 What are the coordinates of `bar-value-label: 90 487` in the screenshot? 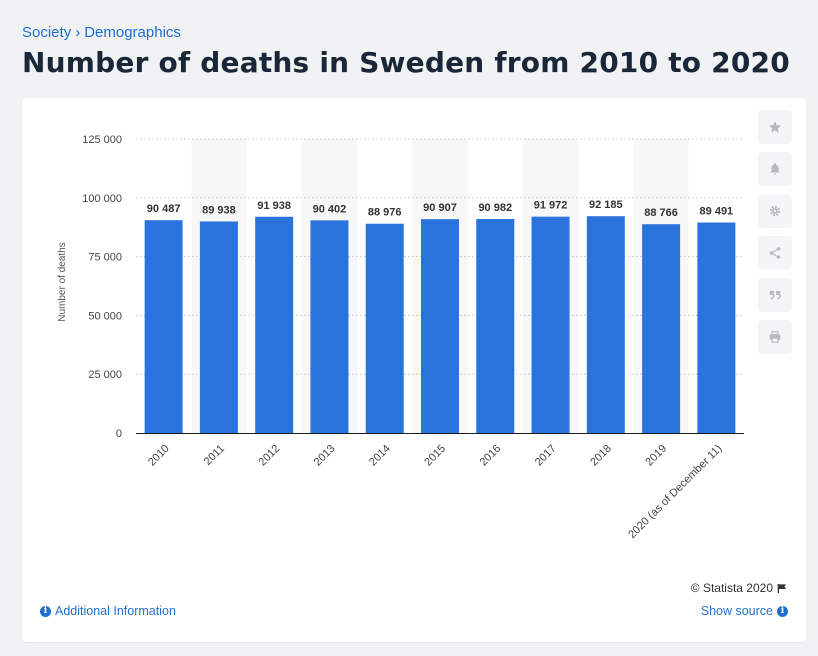 It's located at (164, 209).